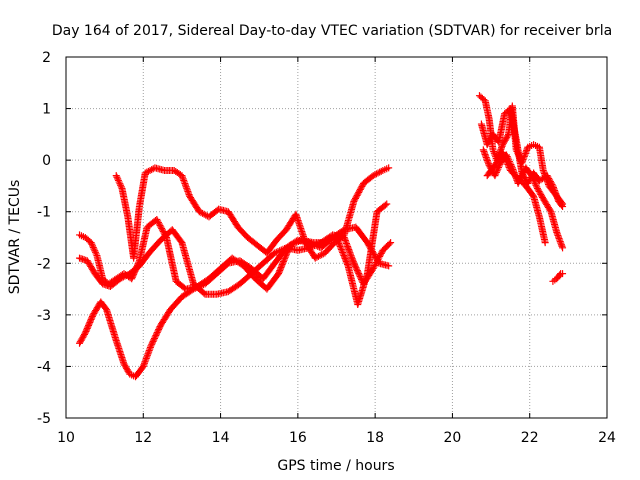 The image size is (640, 480). What do you see at coordinates (530, 438) in the screenshot?
I see `x-tick-label: 22` at bounding box center [530, 438].